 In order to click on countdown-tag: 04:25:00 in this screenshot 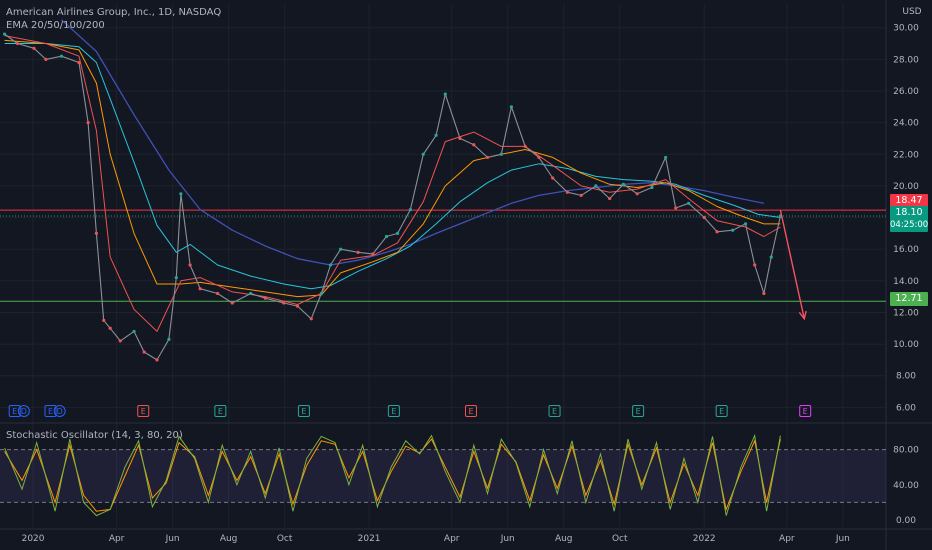, I will do `click(909, 225)`.